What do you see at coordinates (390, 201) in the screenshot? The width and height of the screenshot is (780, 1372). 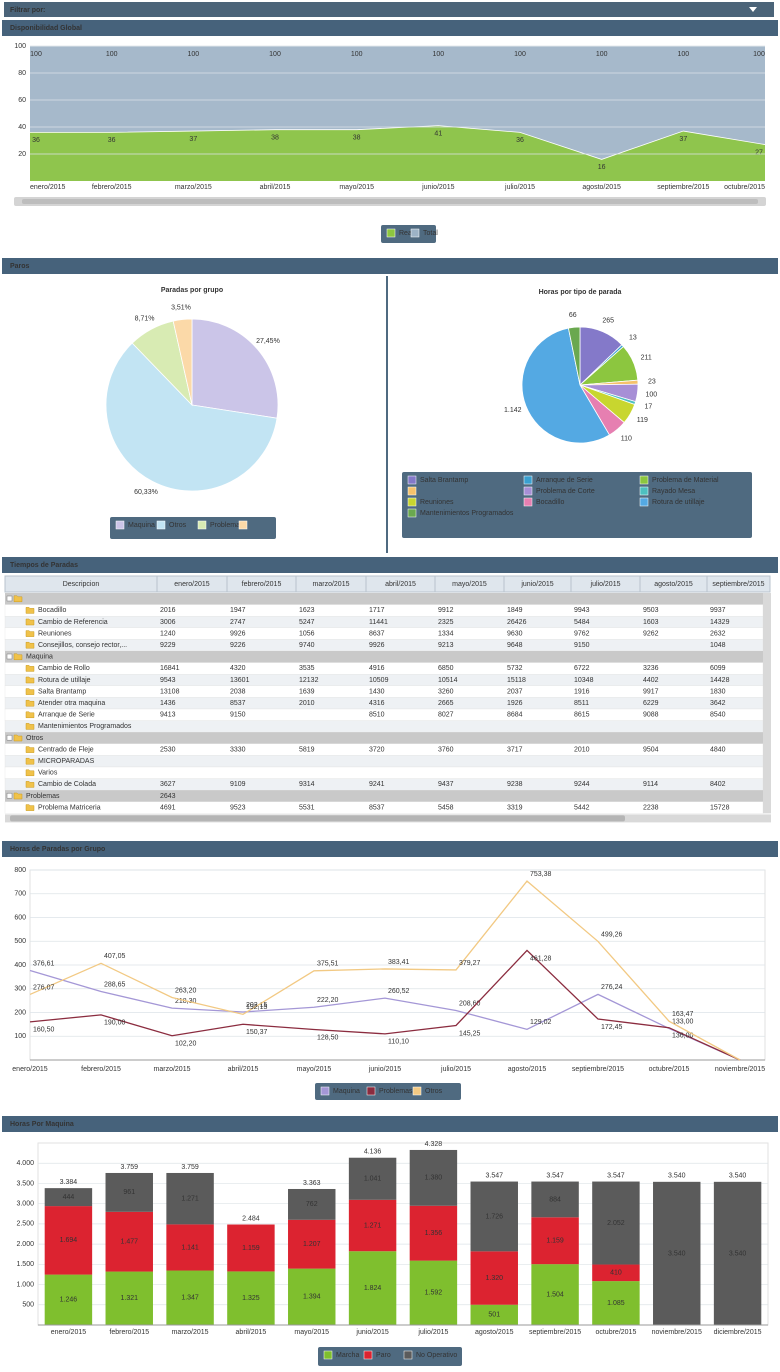 I see `scrollbar-track` at bounding box center [390, 201].